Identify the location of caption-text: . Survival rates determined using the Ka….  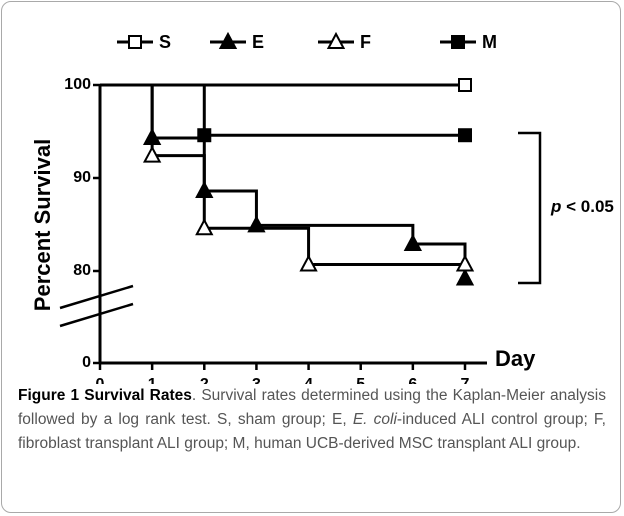
(312, 407).